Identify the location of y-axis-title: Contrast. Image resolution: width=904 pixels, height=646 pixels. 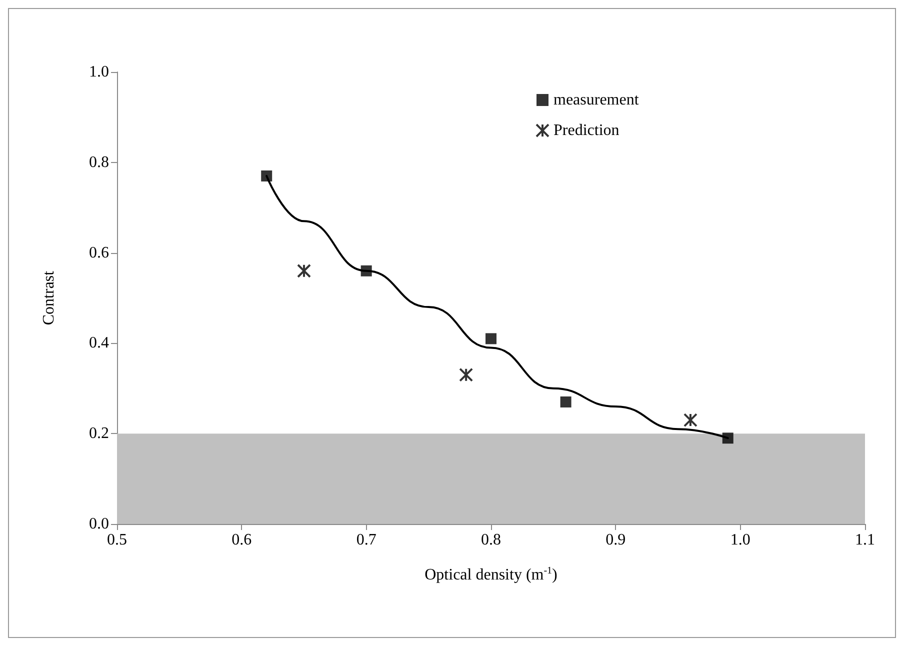
(49, 298).